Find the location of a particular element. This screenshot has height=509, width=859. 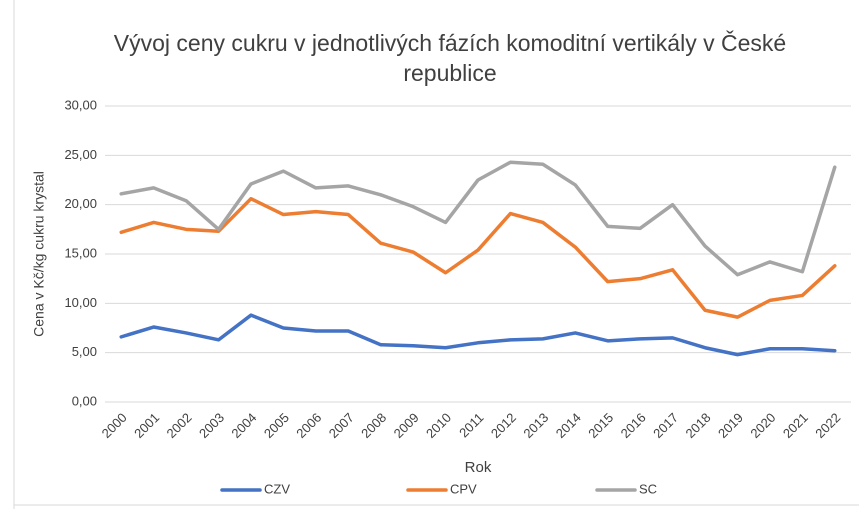

y-tick-label: 25,00 is located at coordinates (80, 154).